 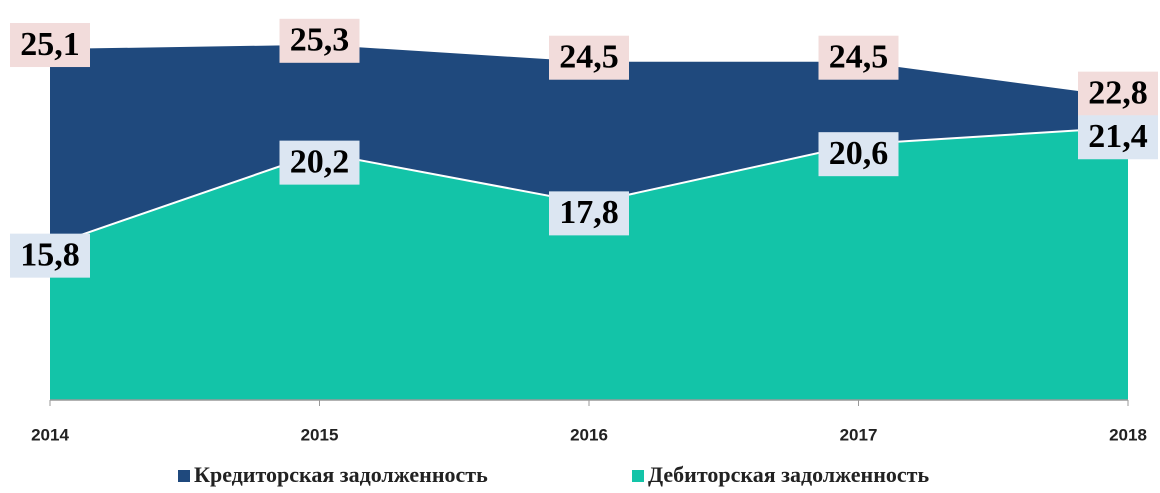 I want to click on data-label: 25,1, so click(x=50, y=44).